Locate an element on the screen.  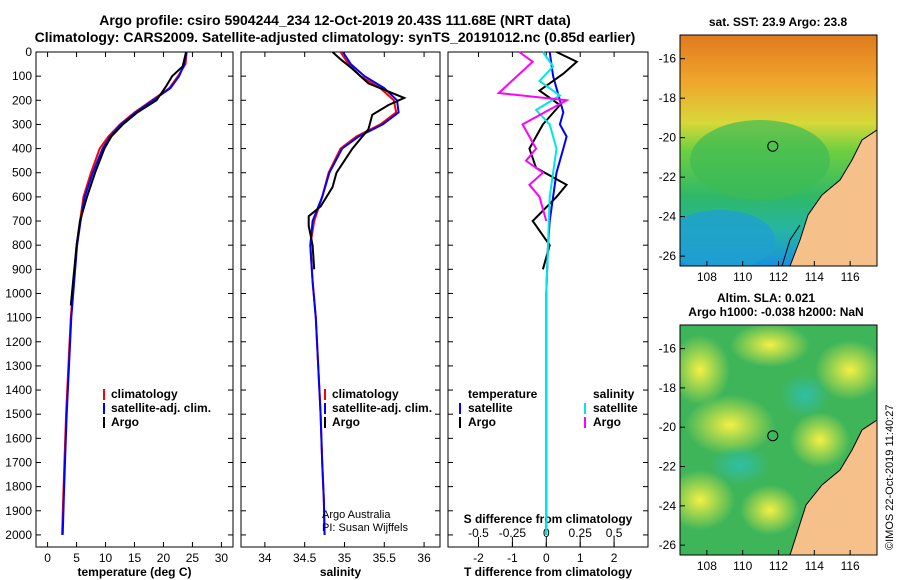
y-tick-label: 1700 is located at coordinates (18, 462).